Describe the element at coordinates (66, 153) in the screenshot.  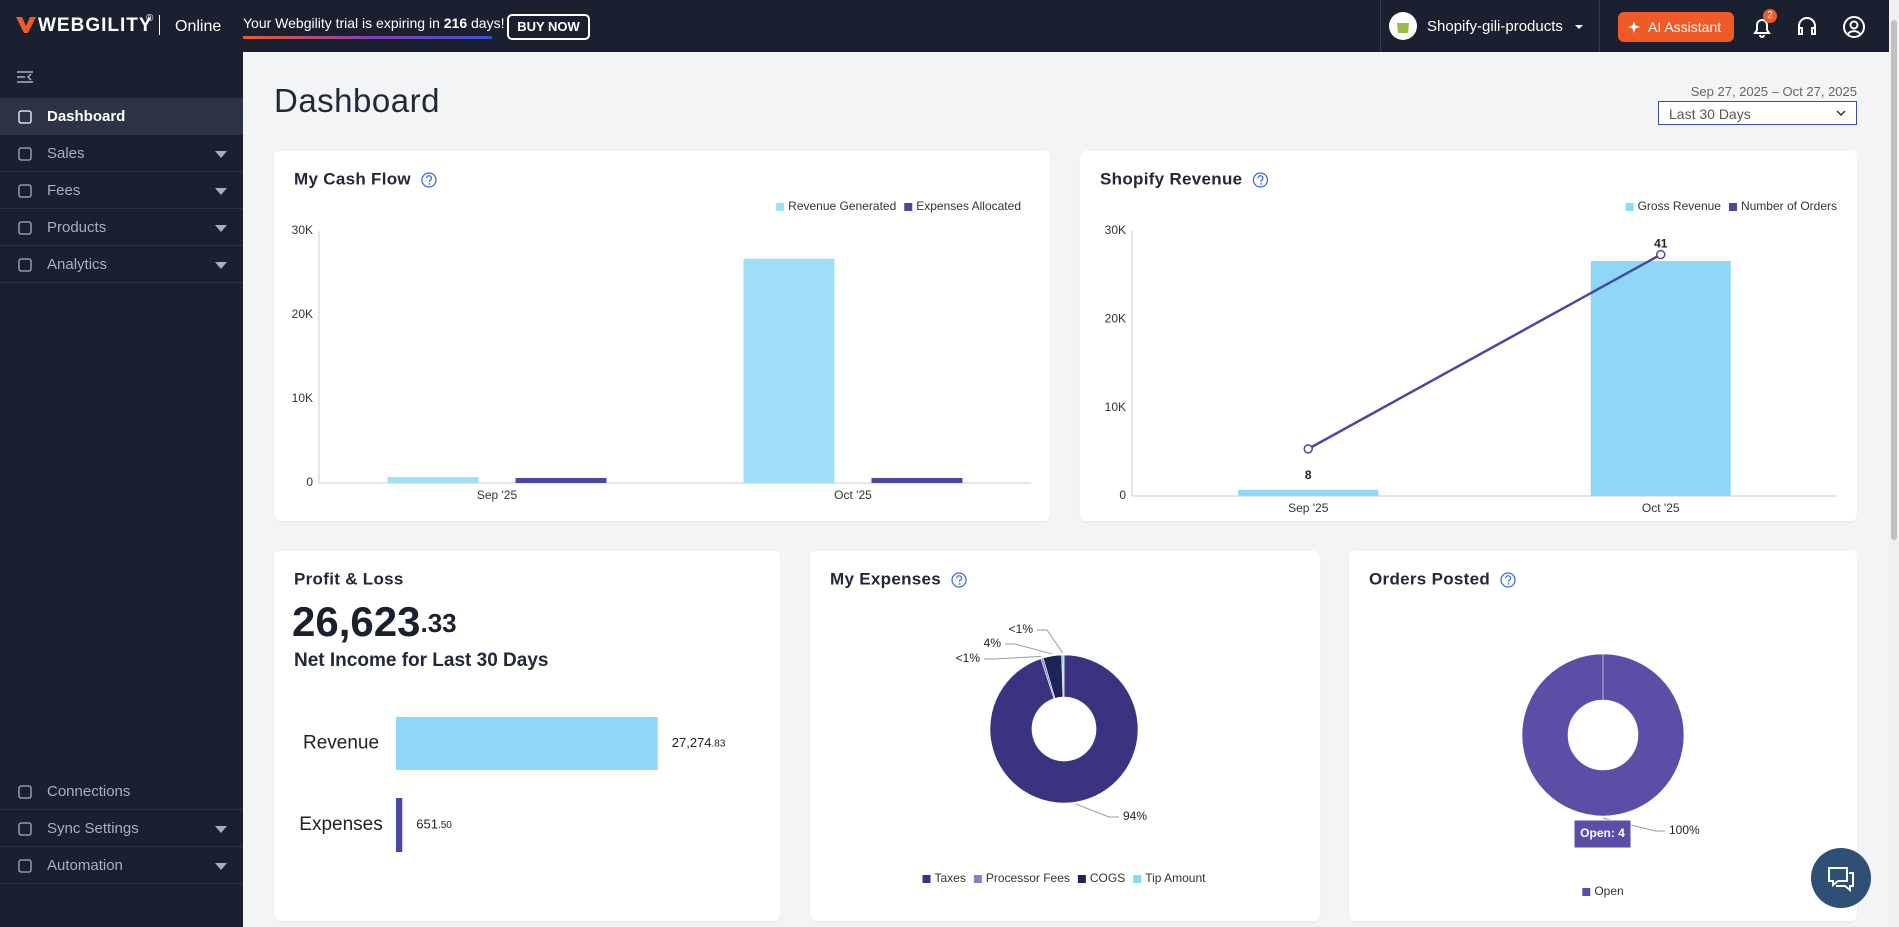
I see `nav-label: Sales` at that location.